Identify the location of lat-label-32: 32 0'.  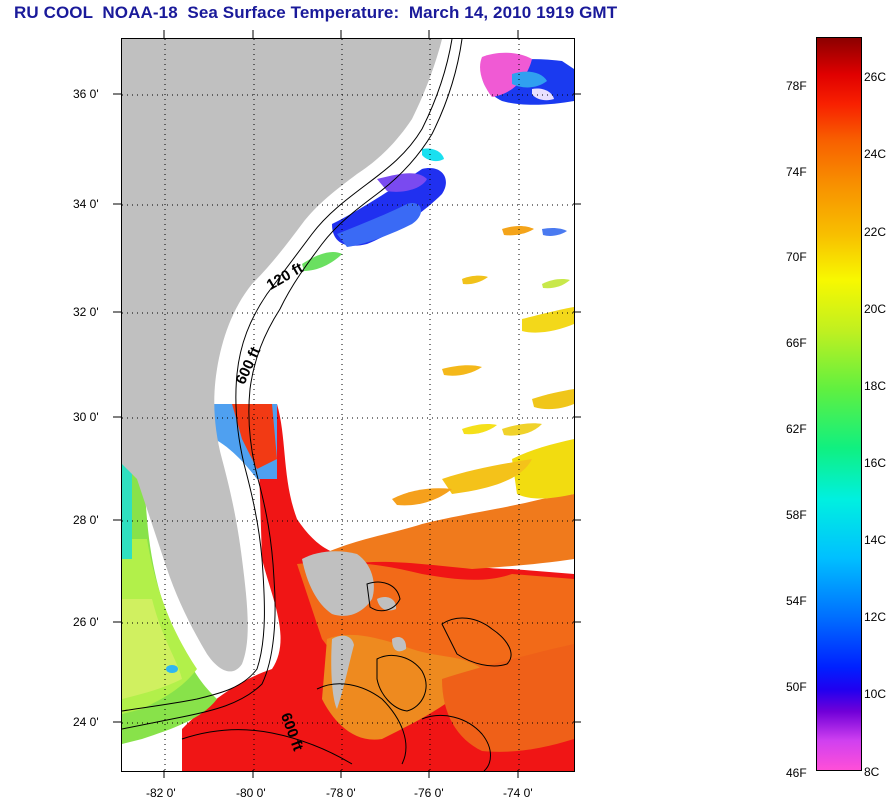
(86, 312).